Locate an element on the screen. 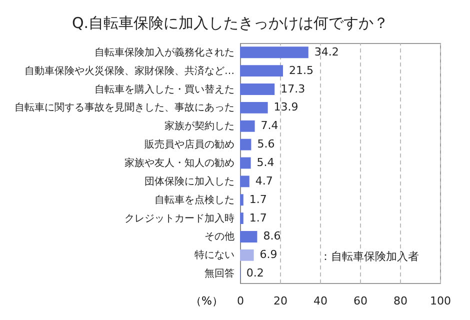 The image size is (470, 320). x-tick-label: 80 is located at coordinates (401, 301).